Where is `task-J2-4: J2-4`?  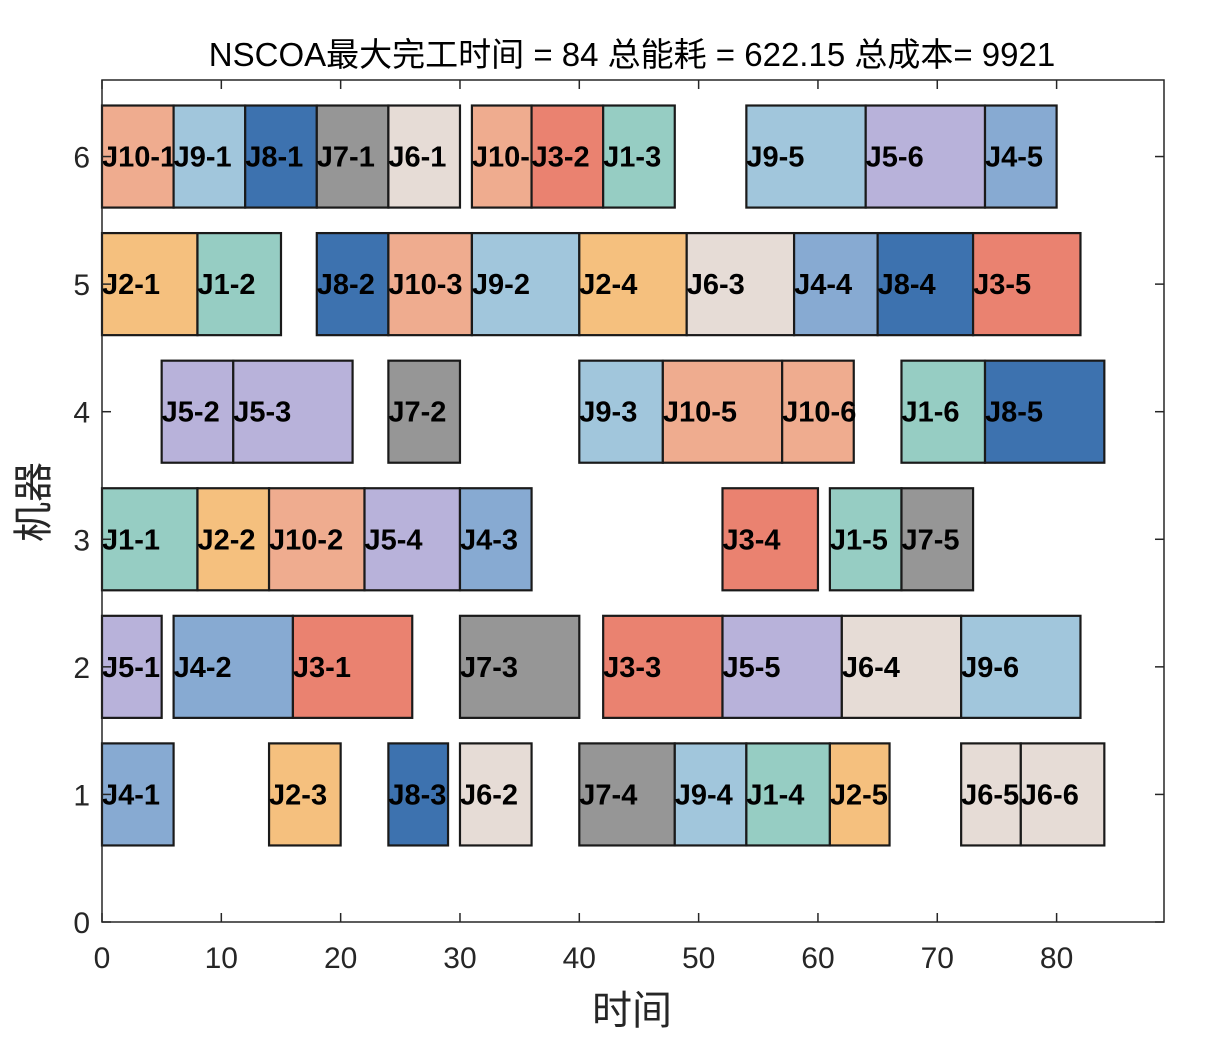 task-J2-4: J2-4 is located at coordinates (633, 284).